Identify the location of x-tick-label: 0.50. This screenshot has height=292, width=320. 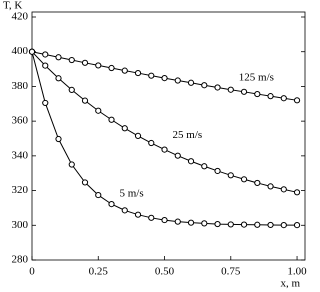
(165, 272).